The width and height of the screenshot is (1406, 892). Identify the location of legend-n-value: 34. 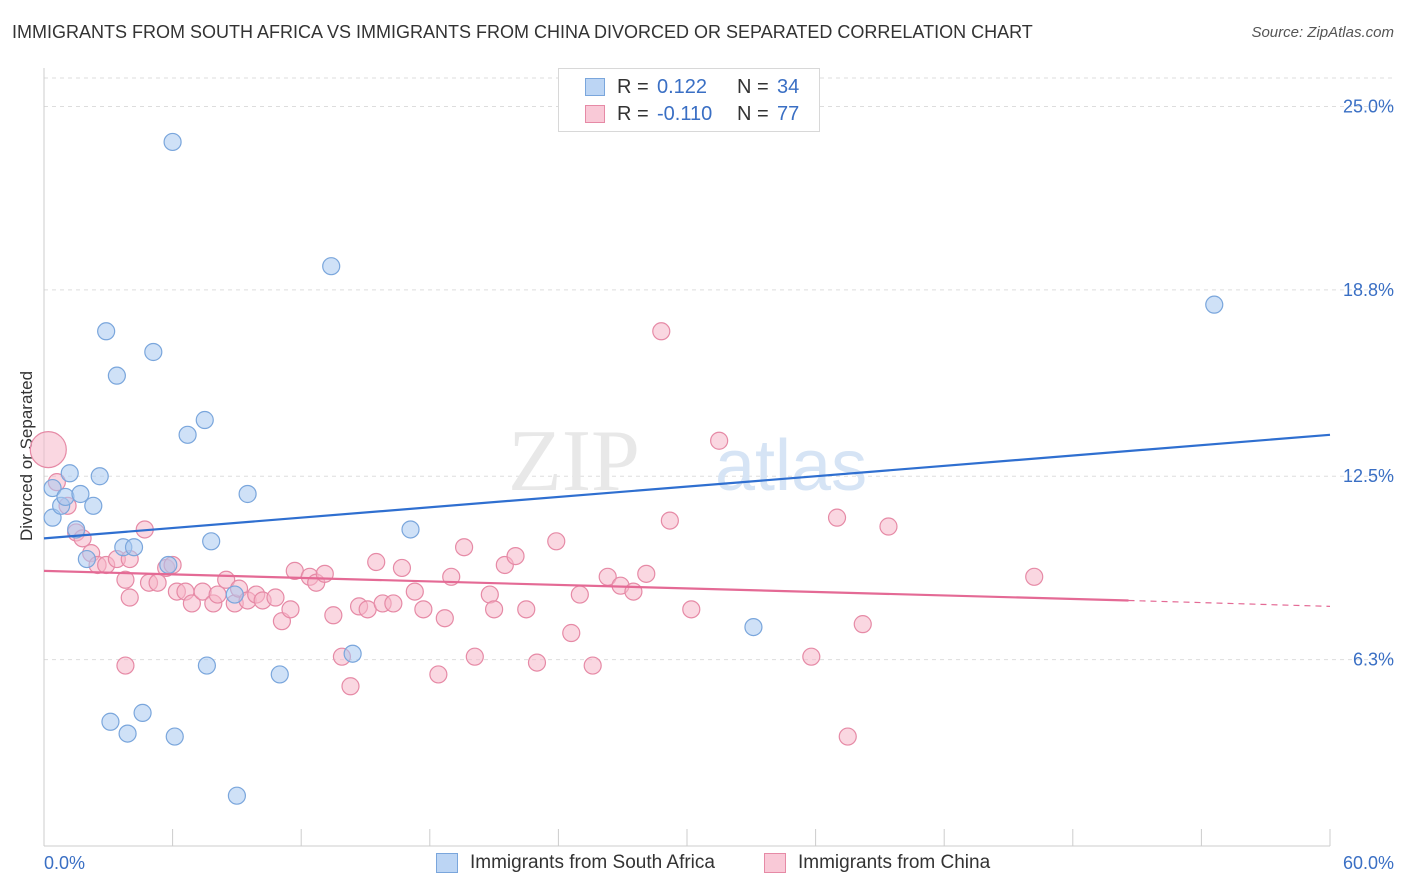
(788, 86).